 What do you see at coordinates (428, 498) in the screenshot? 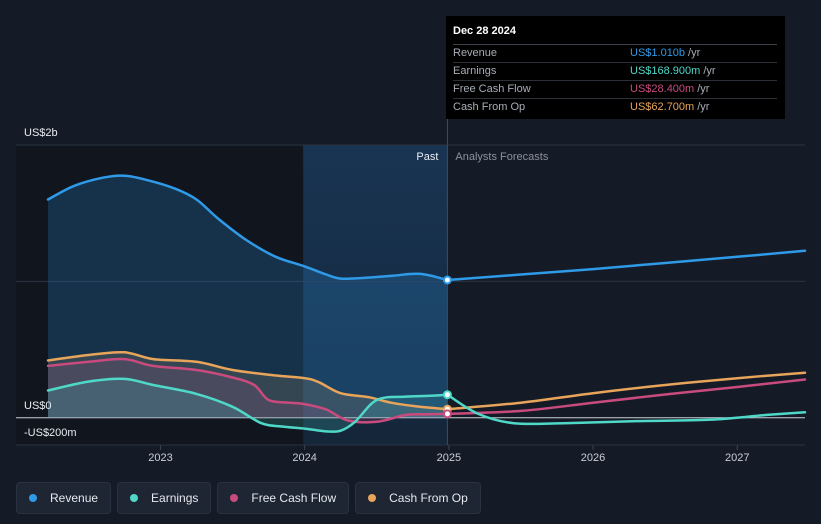
I see `legend-label: Cash From Op` at bounding box center [428, 498].